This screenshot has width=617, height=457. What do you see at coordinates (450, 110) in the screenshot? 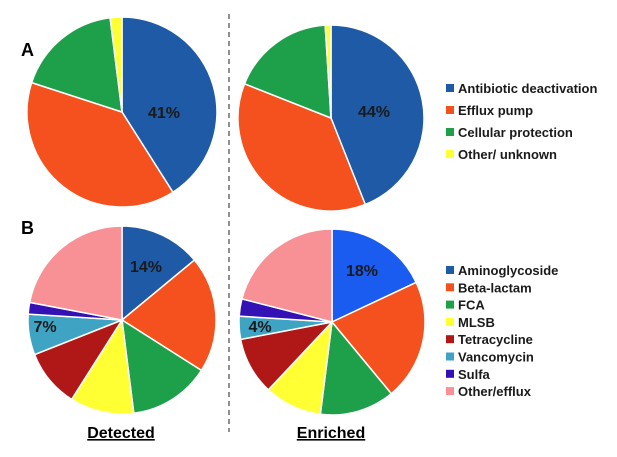
I see `legend-swatch-efflux-pump` at bounding box center [450, 110].